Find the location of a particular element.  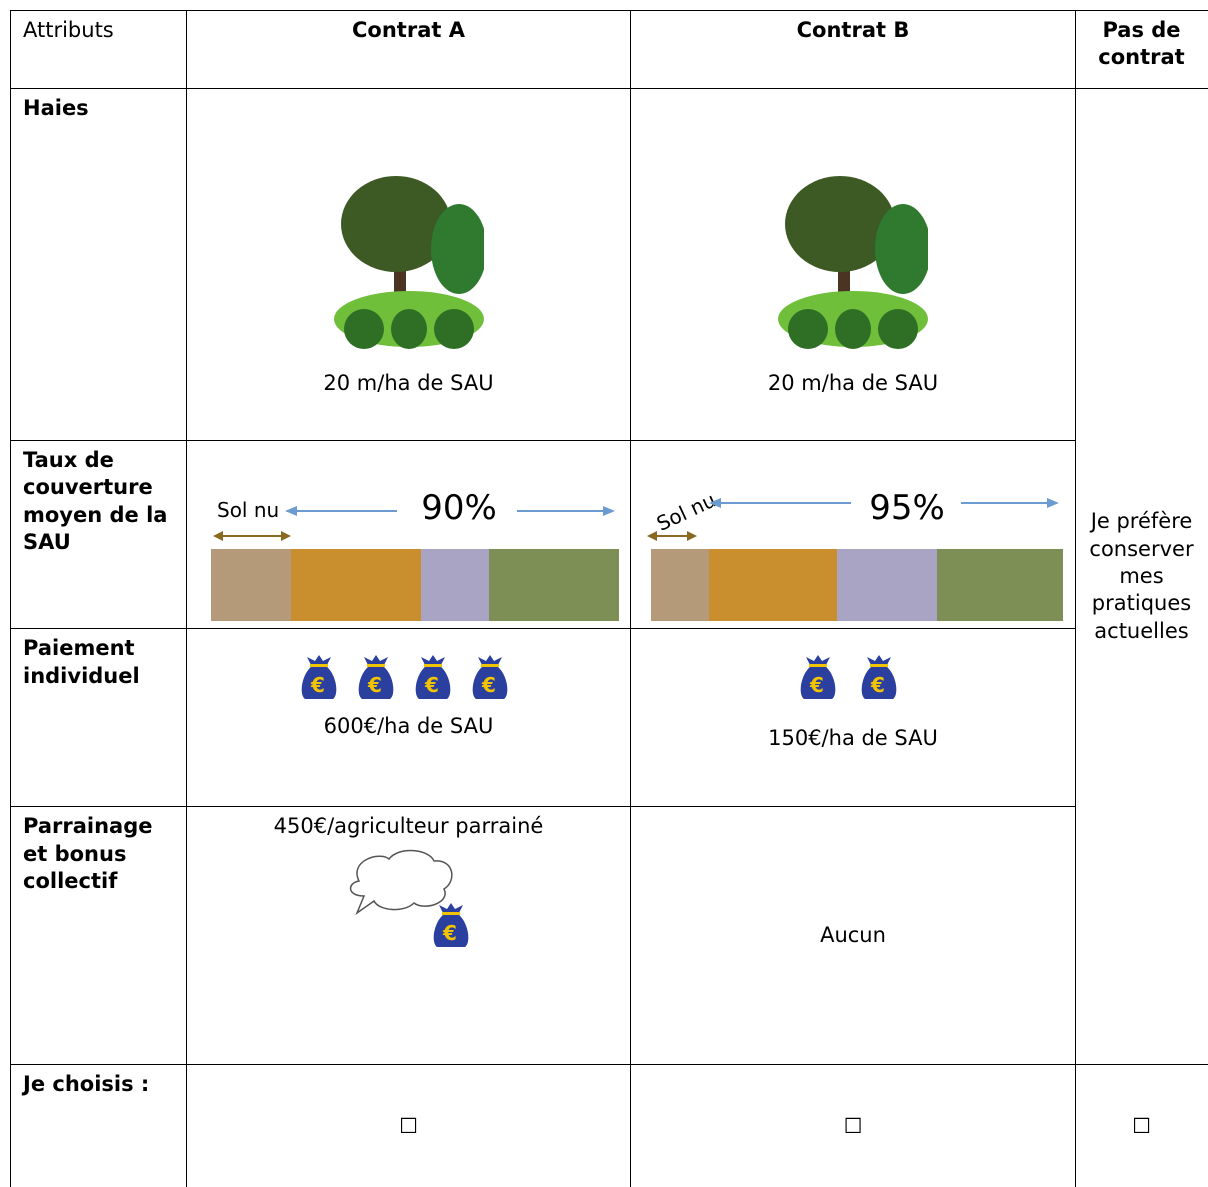

cell: 450€/agriculteur parrainé is located at coordinates (408, 936).